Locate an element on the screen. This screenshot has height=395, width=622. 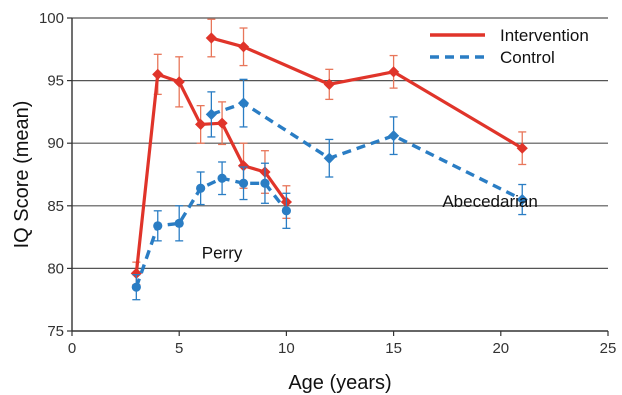
x-axis-title: Age (years) is located at coordinates (339, 383).